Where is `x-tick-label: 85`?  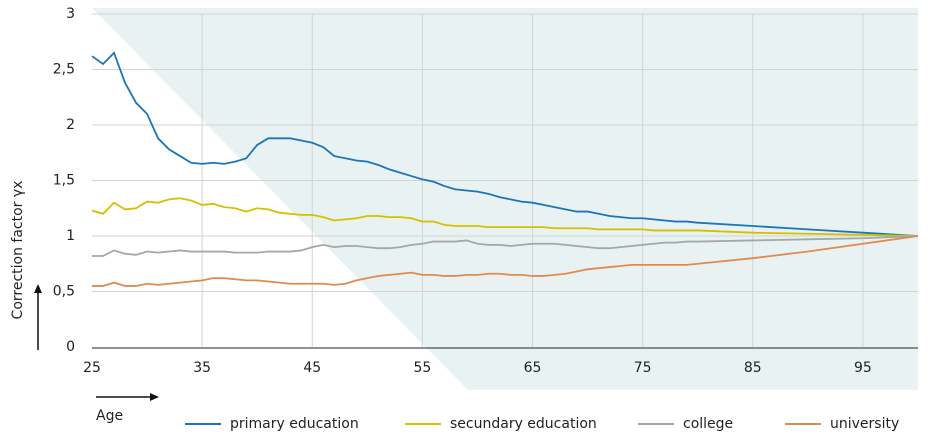 x-tick-label: 85 is located at coordinates (753, 368).